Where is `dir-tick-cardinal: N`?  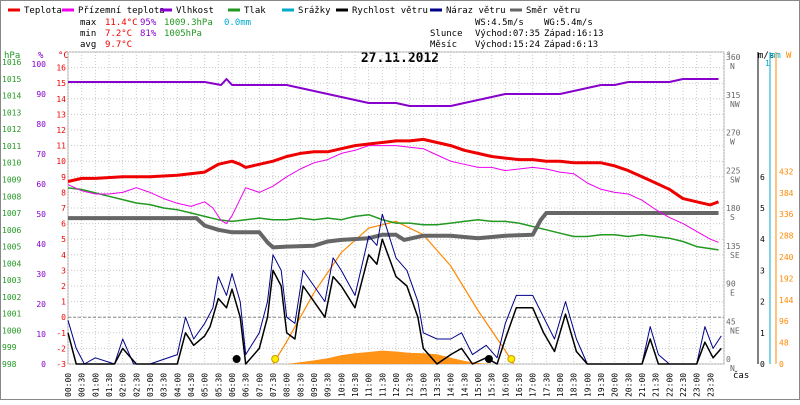
dir-tick-cardinal: N is located at coordinates (732, 66).